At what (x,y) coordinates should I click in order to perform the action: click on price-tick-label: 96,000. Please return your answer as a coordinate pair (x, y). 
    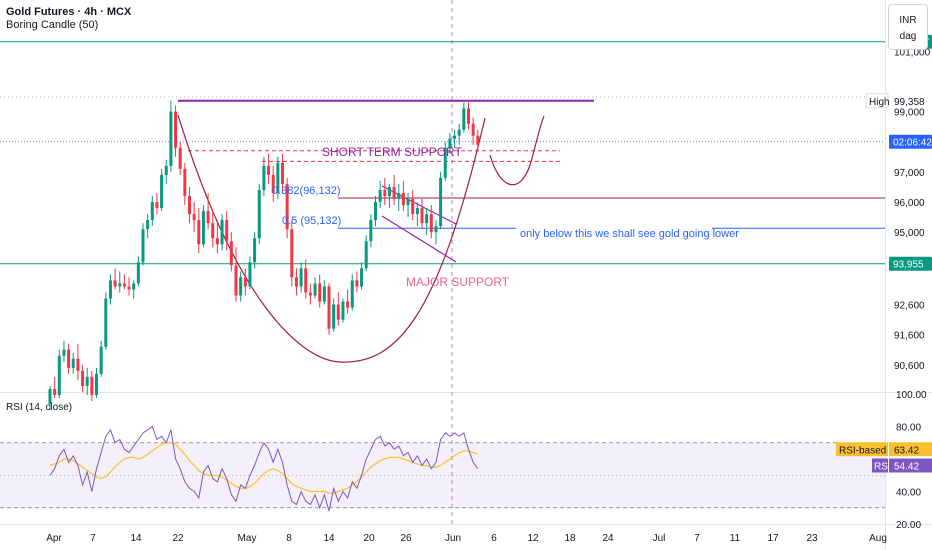
    Looking at the image, I should click on (909, 203).